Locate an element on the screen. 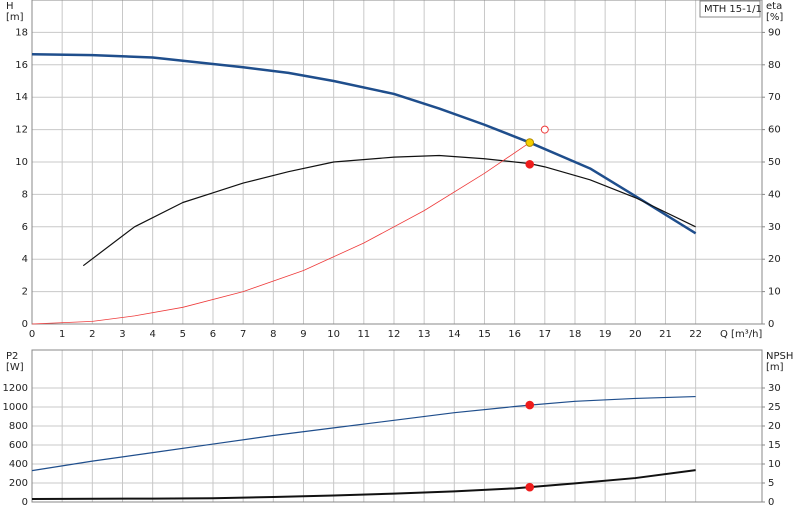 The height and width of the screenshot is (520, 800). x-tick-label: 13 is located at coordinates (424, 334).